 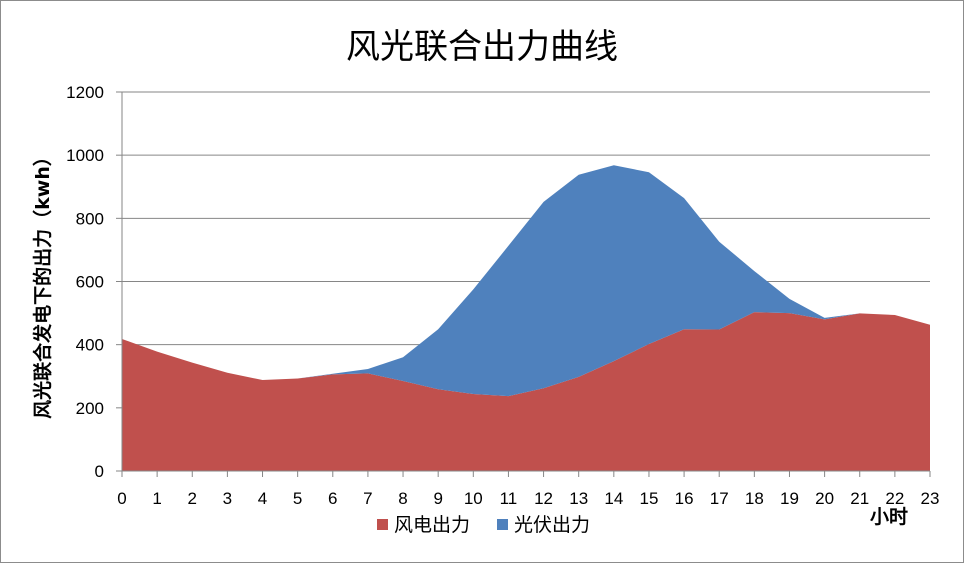 What do you see at coordinates (578, 498) in the screenshot?
I see `x-tick-label: 13` at bounding box center [578, 498].